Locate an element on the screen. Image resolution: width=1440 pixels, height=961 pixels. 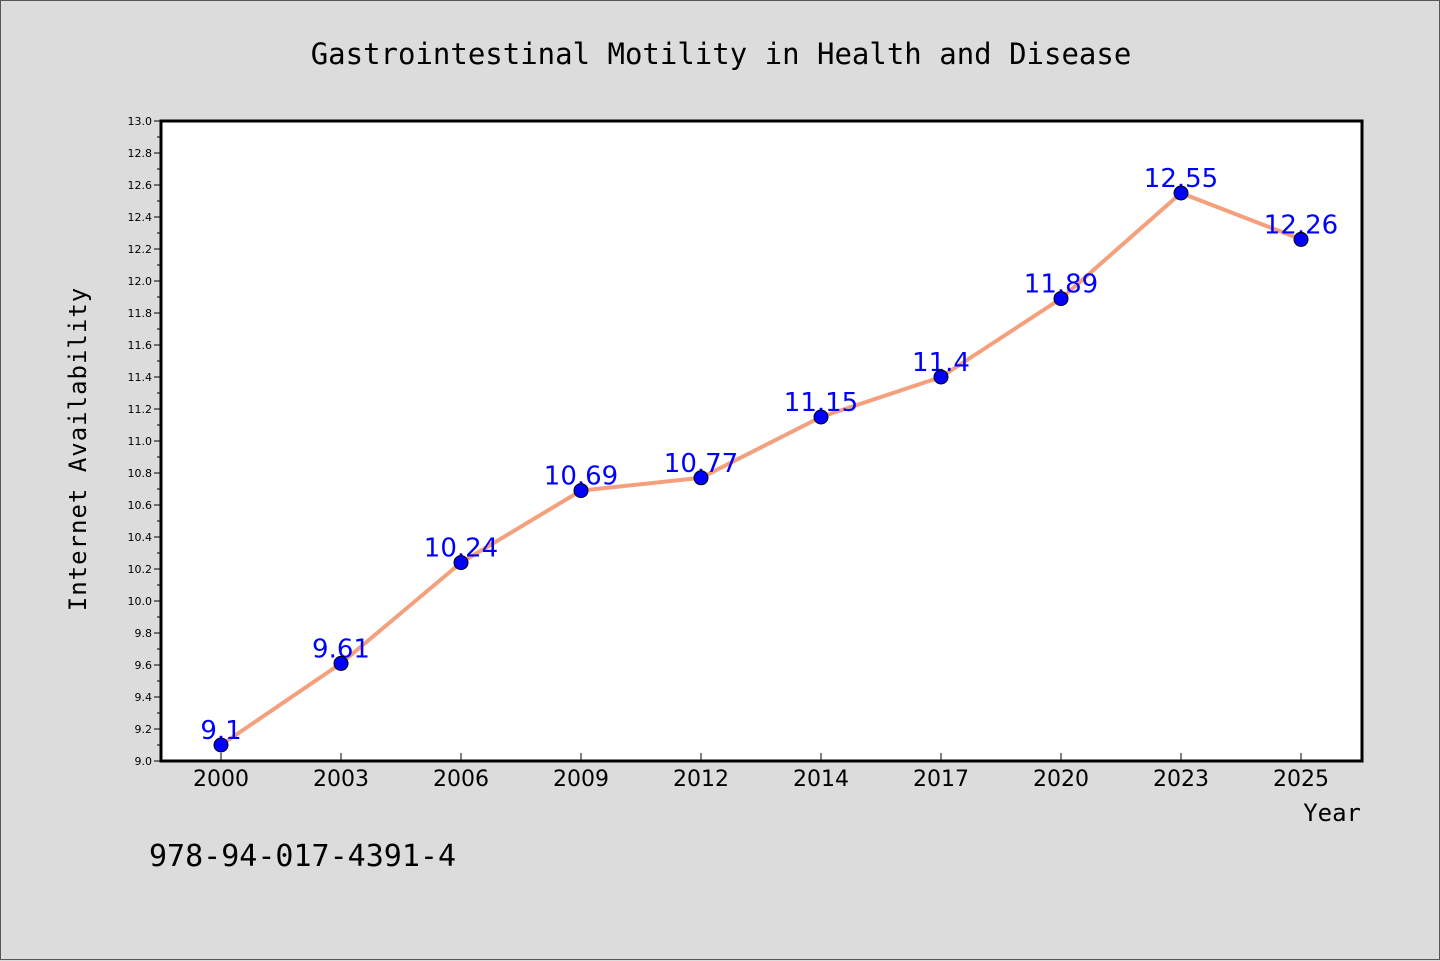
y-tick-label: 10.4 is located at coordinates (140, 537).